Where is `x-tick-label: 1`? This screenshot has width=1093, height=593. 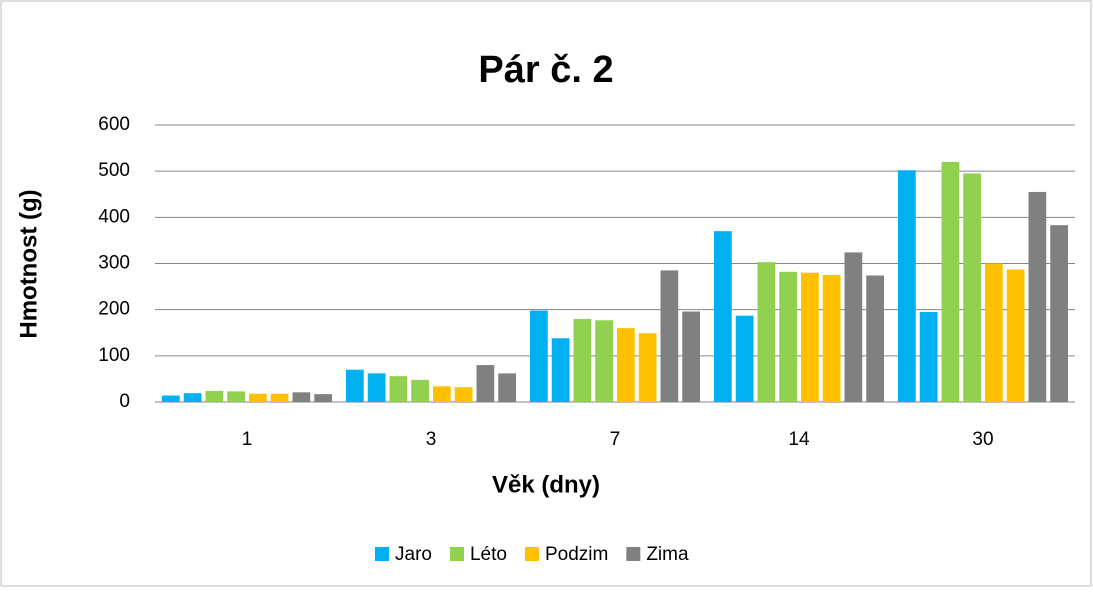 x-tick-label: 1 is located at coordinates (247, 439).